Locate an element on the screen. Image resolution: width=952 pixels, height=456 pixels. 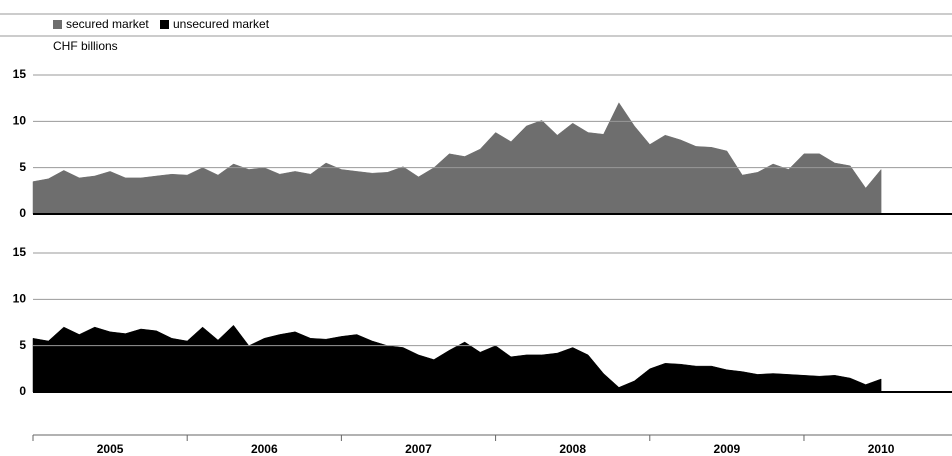
area is located at coordinates (457, 358).